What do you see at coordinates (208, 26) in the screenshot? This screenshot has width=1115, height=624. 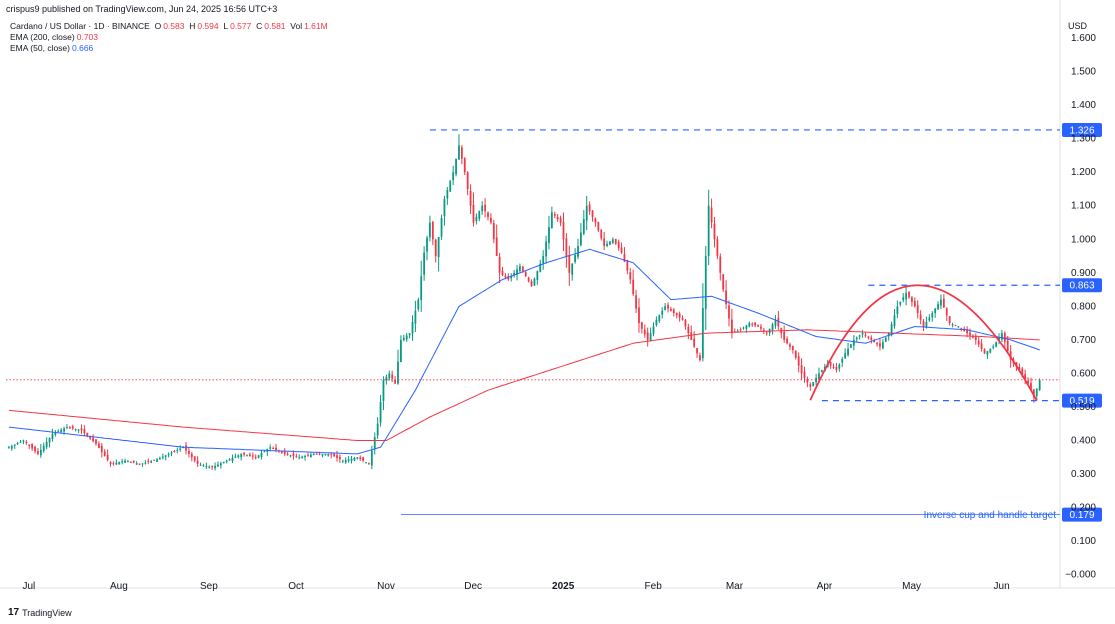 I see `high-value: 0.594` at bounding box center [208, 26].